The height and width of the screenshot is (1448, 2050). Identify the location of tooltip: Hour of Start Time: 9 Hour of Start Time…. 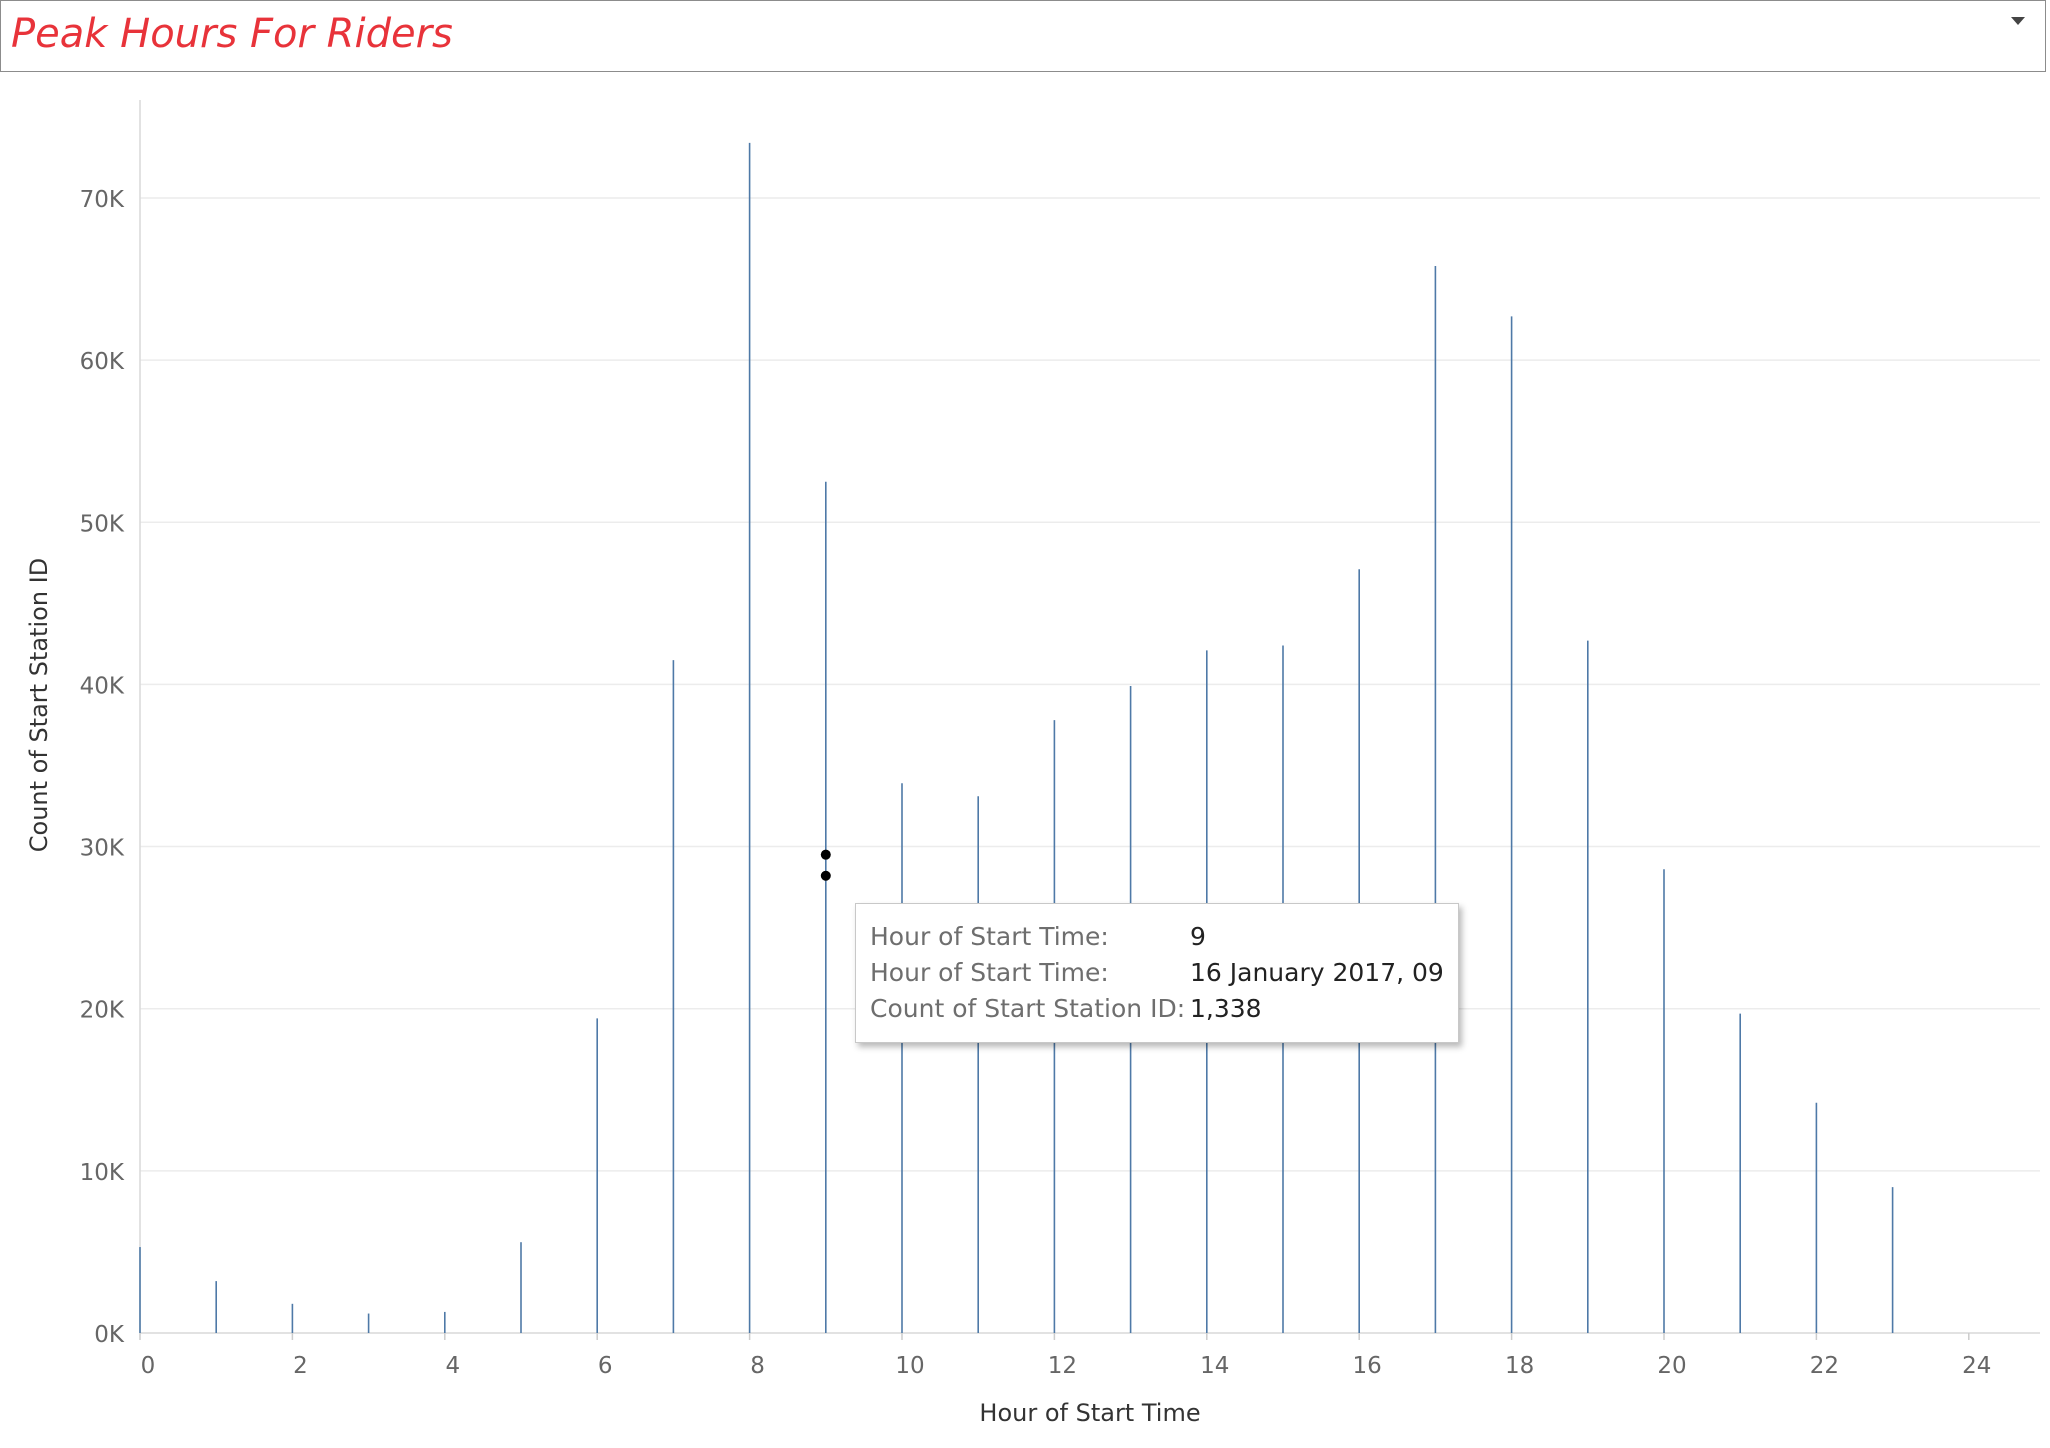
(1157, 973).